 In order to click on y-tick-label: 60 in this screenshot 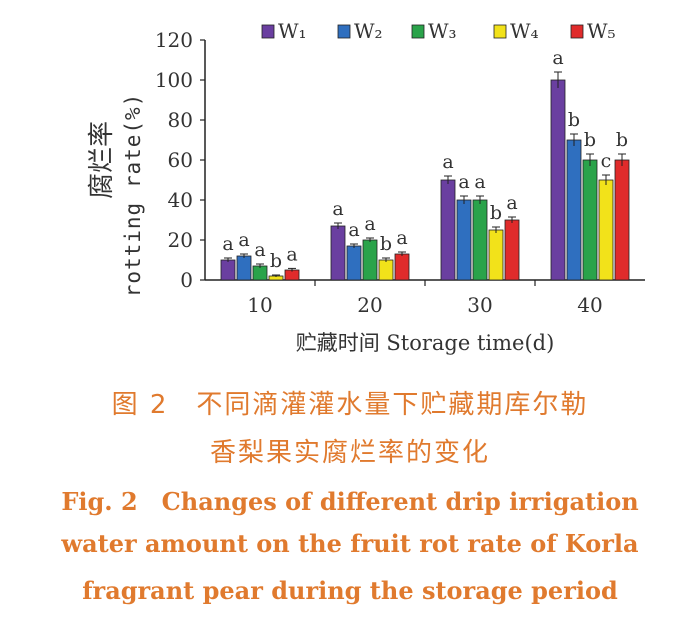, I will do `click(180, 160)`.